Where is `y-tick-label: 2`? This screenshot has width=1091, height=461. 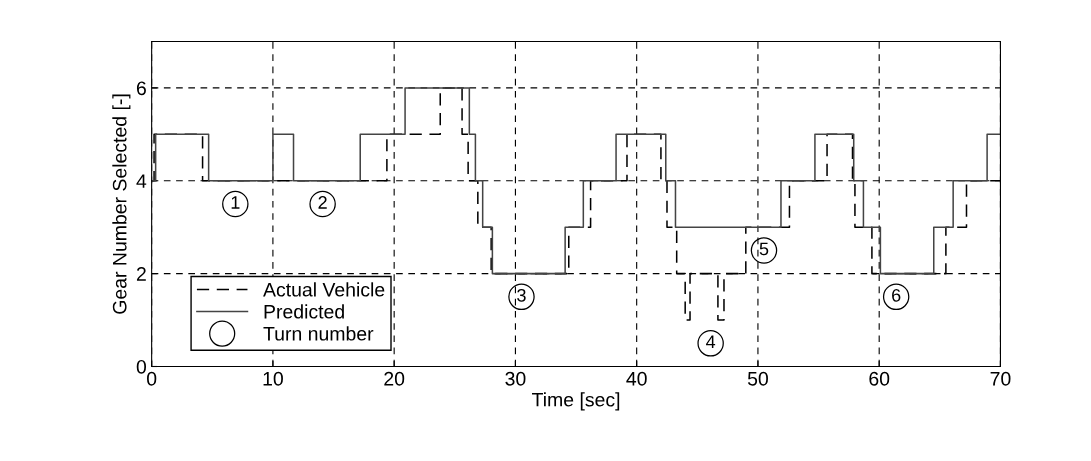
y-tick-label: 2 is located at coordinates (141, 274).